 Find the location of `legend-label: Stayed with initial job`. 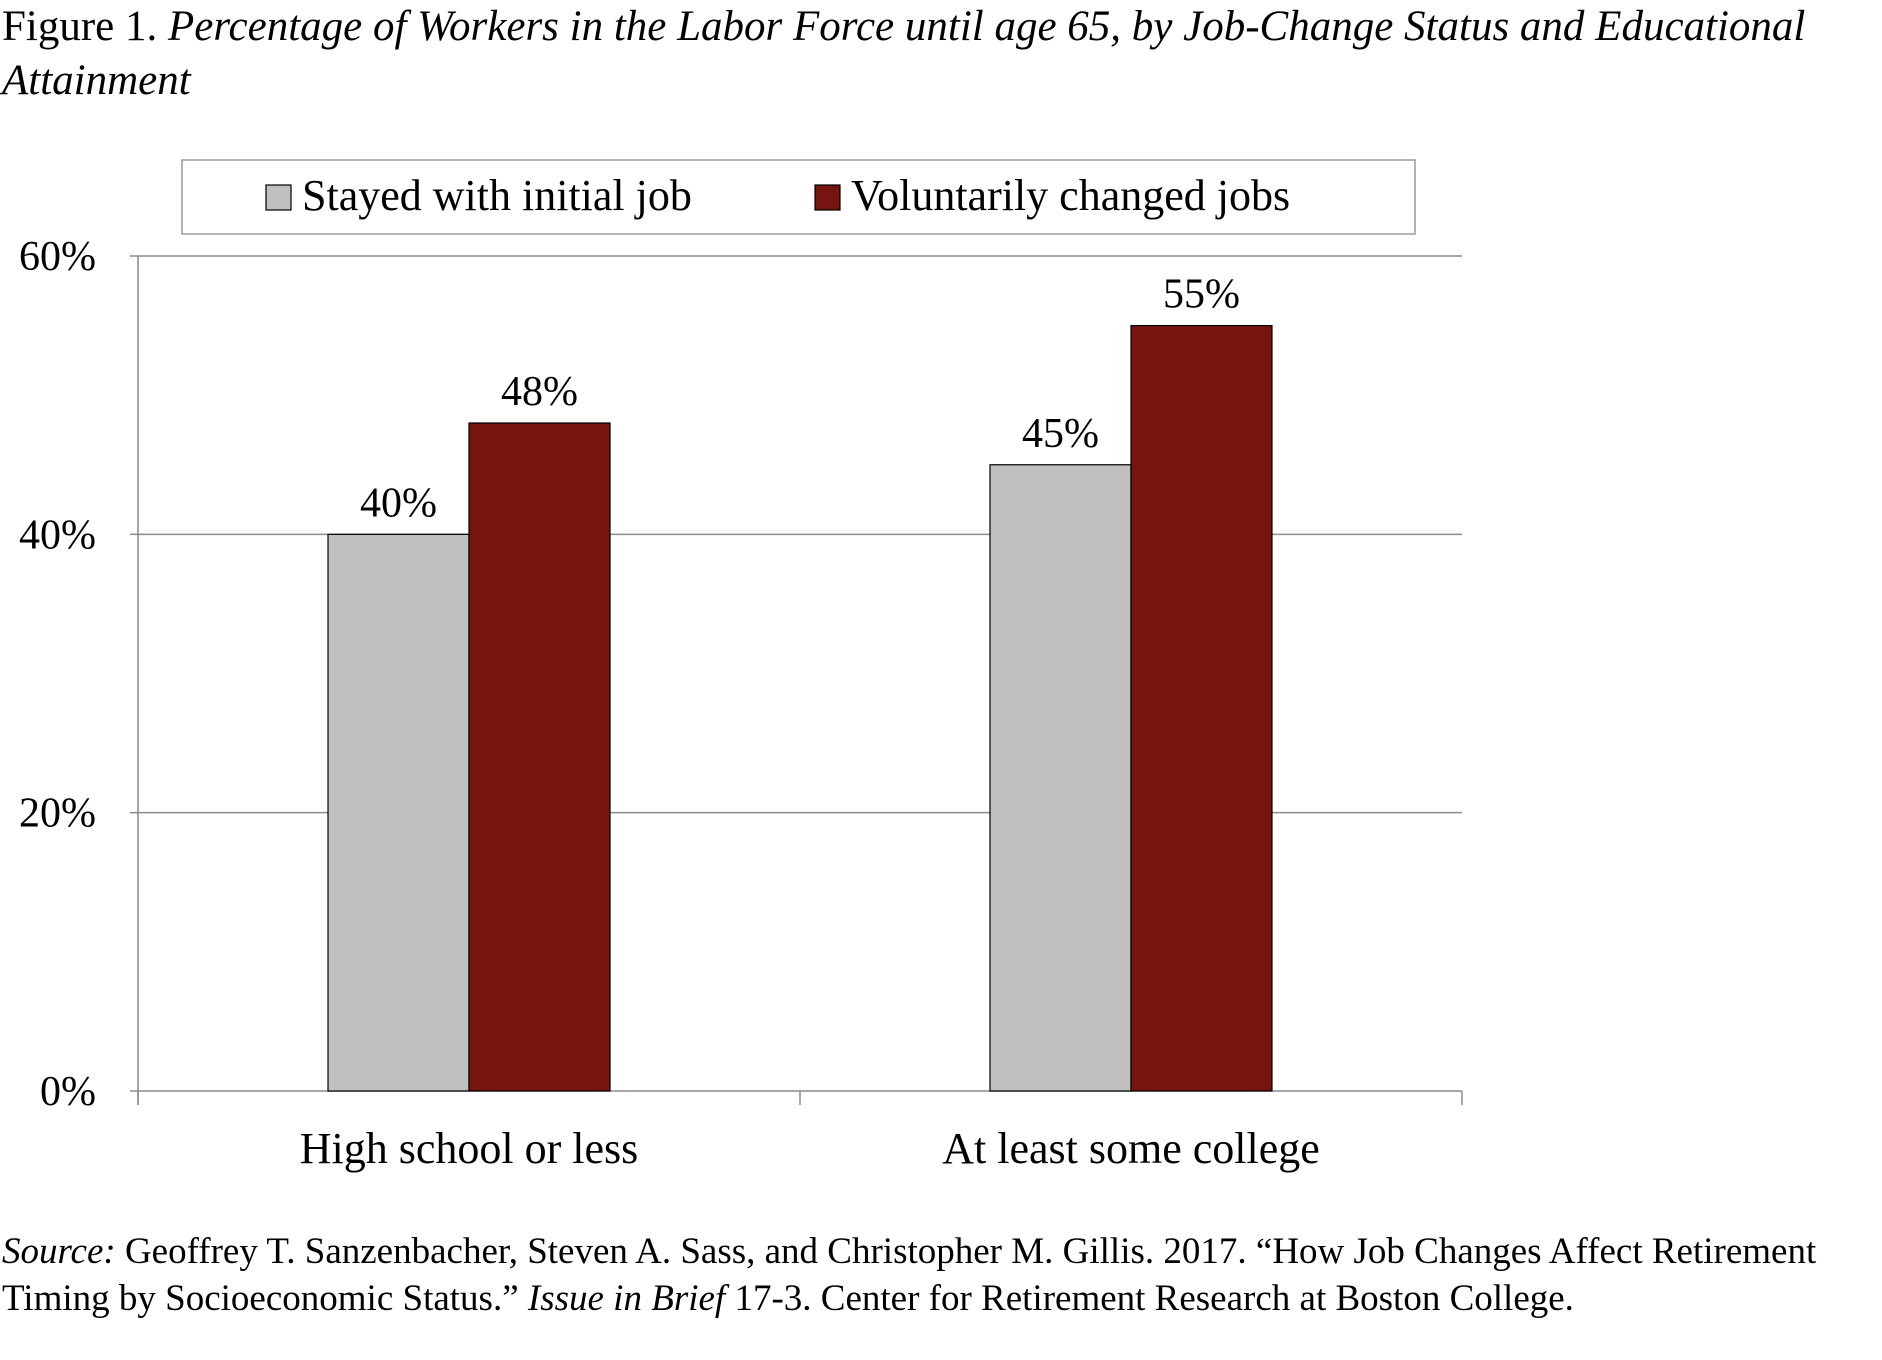

legend-label: Stayed with initial job is located at coordinates (497, 195).